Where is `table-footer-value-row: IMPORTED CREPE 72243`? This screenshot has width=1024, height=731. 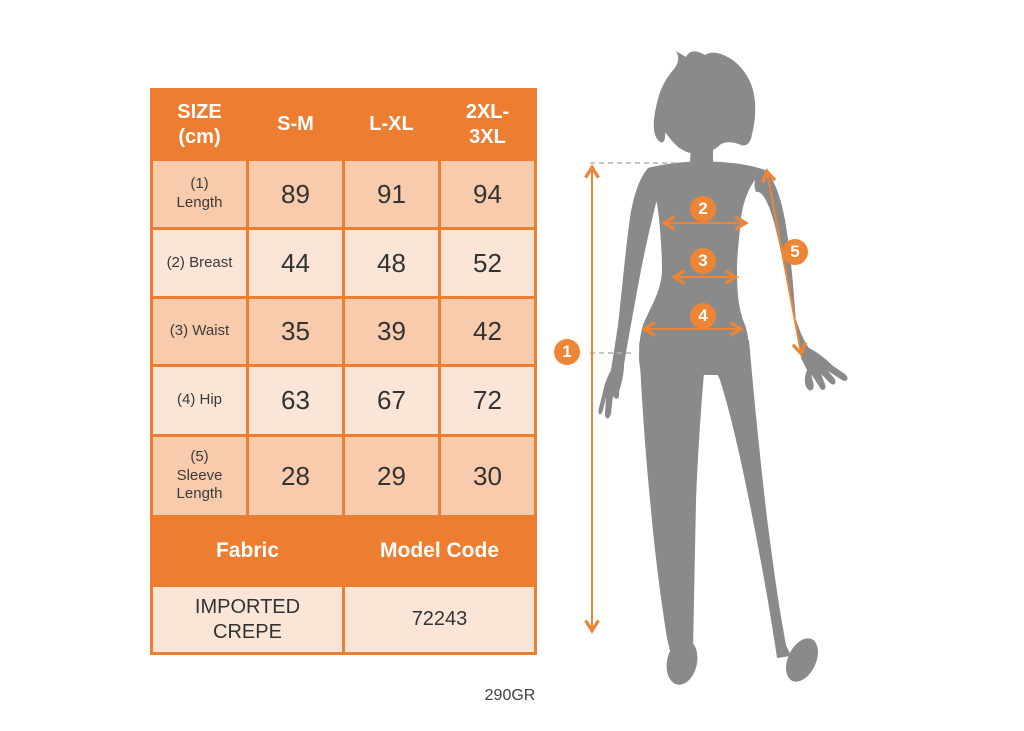
table-footer-value-row: IMPORTED CREPE 72243 is located at coordinates (343, 619).